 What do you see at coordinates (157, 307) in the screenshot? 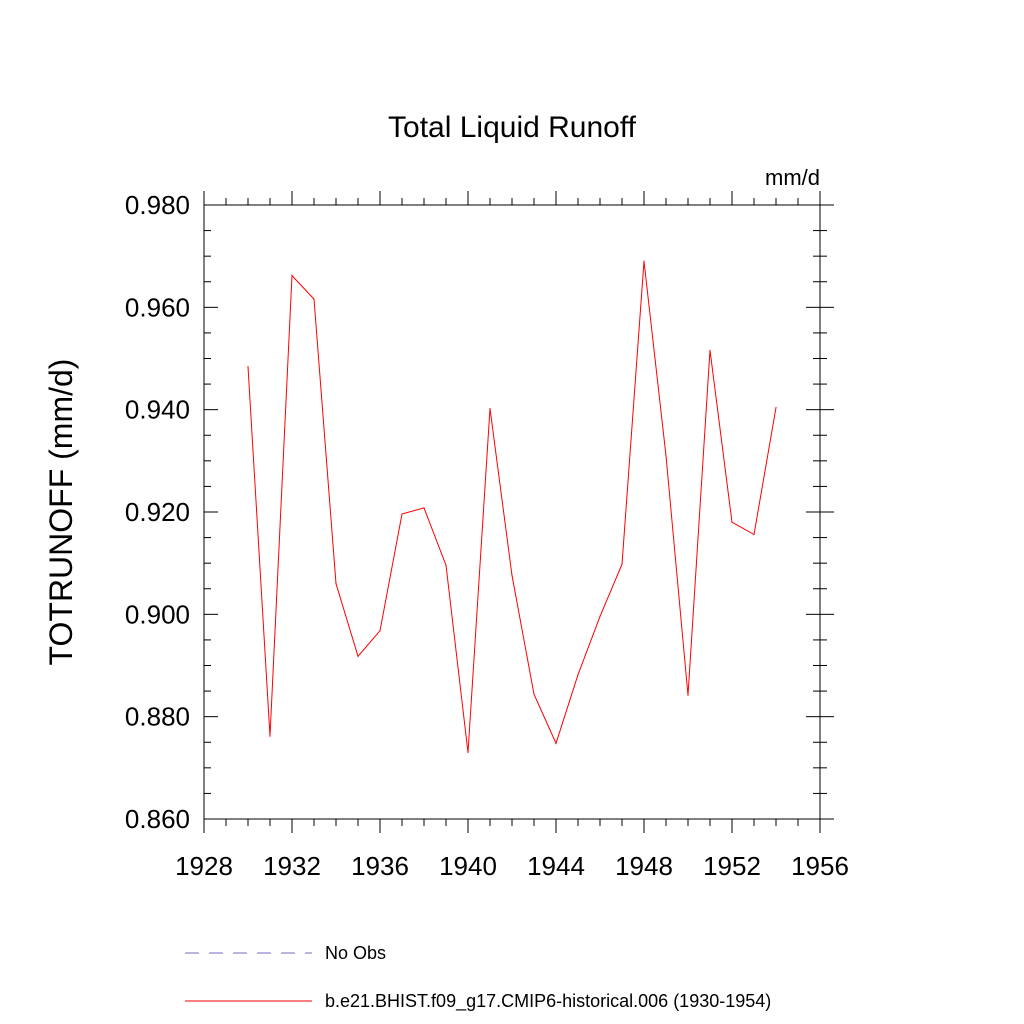
I see `y-tick-label: 0.960` at bounding box center [157, 307].